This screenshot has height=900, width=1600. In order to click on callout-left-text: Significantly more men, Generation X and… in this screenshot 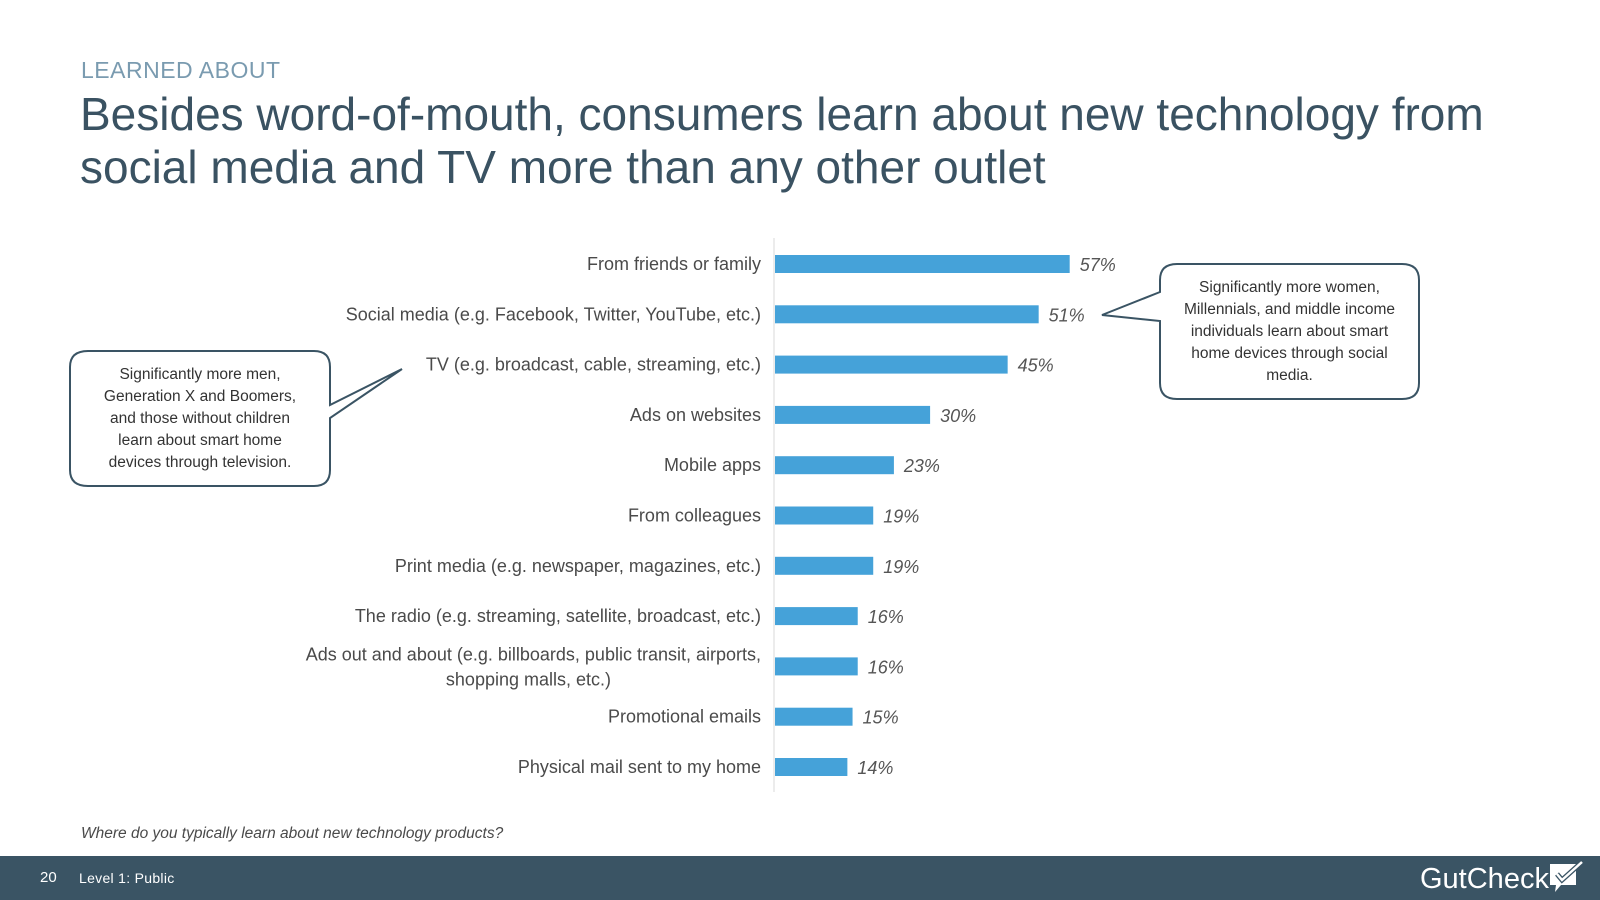, I will do `click(200, 418)`.